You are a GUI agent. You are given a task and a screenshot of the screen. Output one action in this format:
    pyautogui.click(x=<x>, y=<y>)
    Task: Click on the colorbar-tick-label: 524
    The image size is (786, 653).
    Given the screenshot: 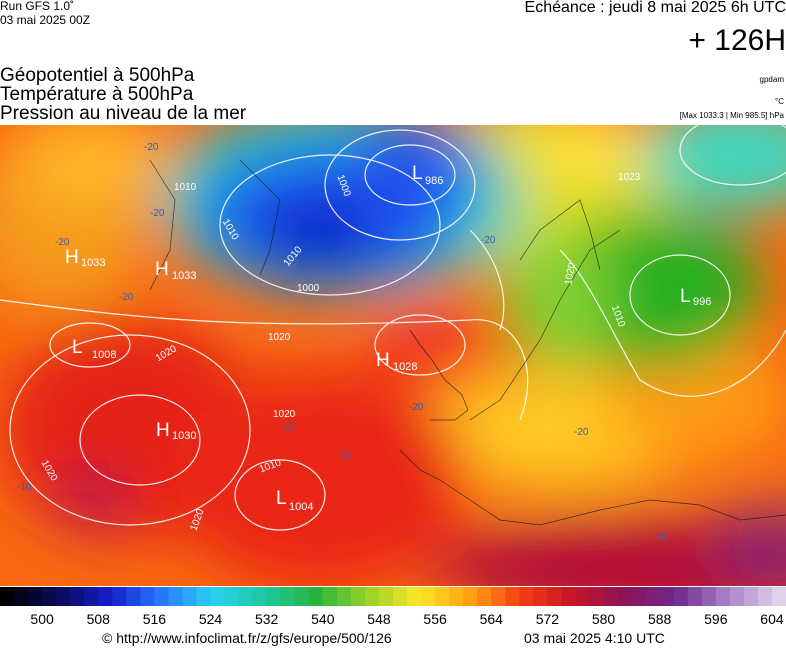 What is the action you would take?
    pyautogui.click(x=211, y=619)
    